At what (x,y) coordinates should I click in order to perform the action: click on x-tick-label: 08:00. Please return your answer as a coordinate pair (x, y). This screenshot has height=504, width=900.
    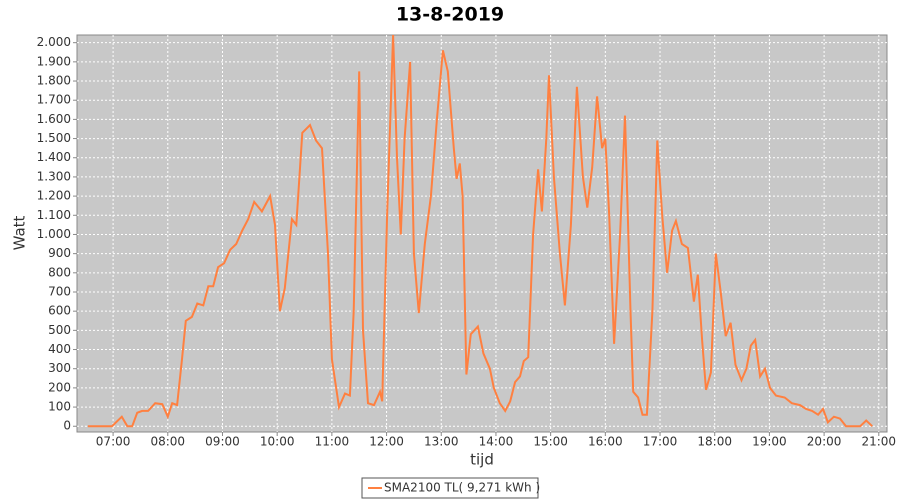
    Looking at the image, I should click on (167, 442).